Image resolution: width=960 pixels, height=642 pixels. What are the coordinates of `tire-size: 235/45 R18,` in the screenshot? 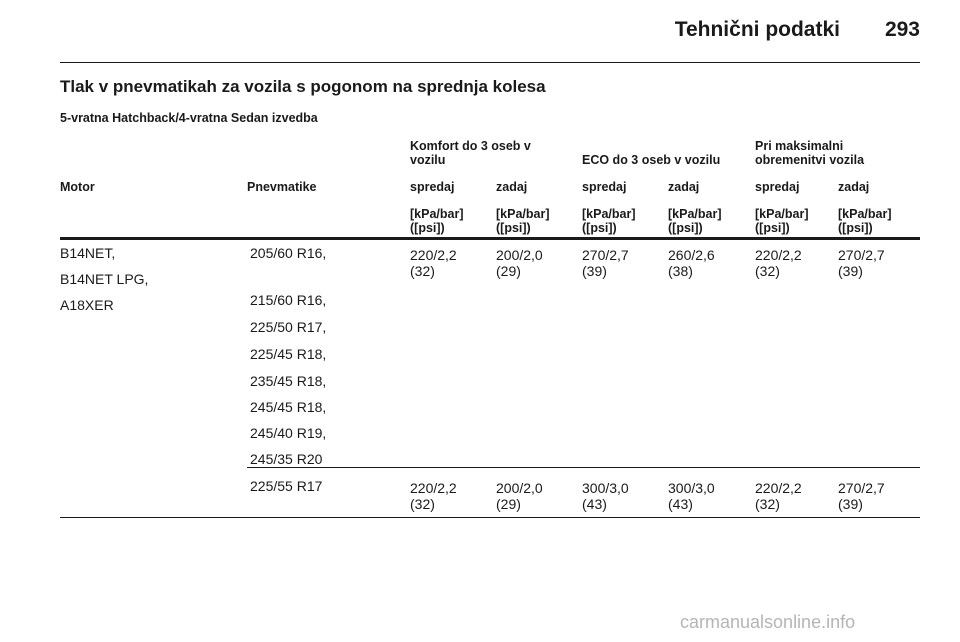 It's located at (288, 381).